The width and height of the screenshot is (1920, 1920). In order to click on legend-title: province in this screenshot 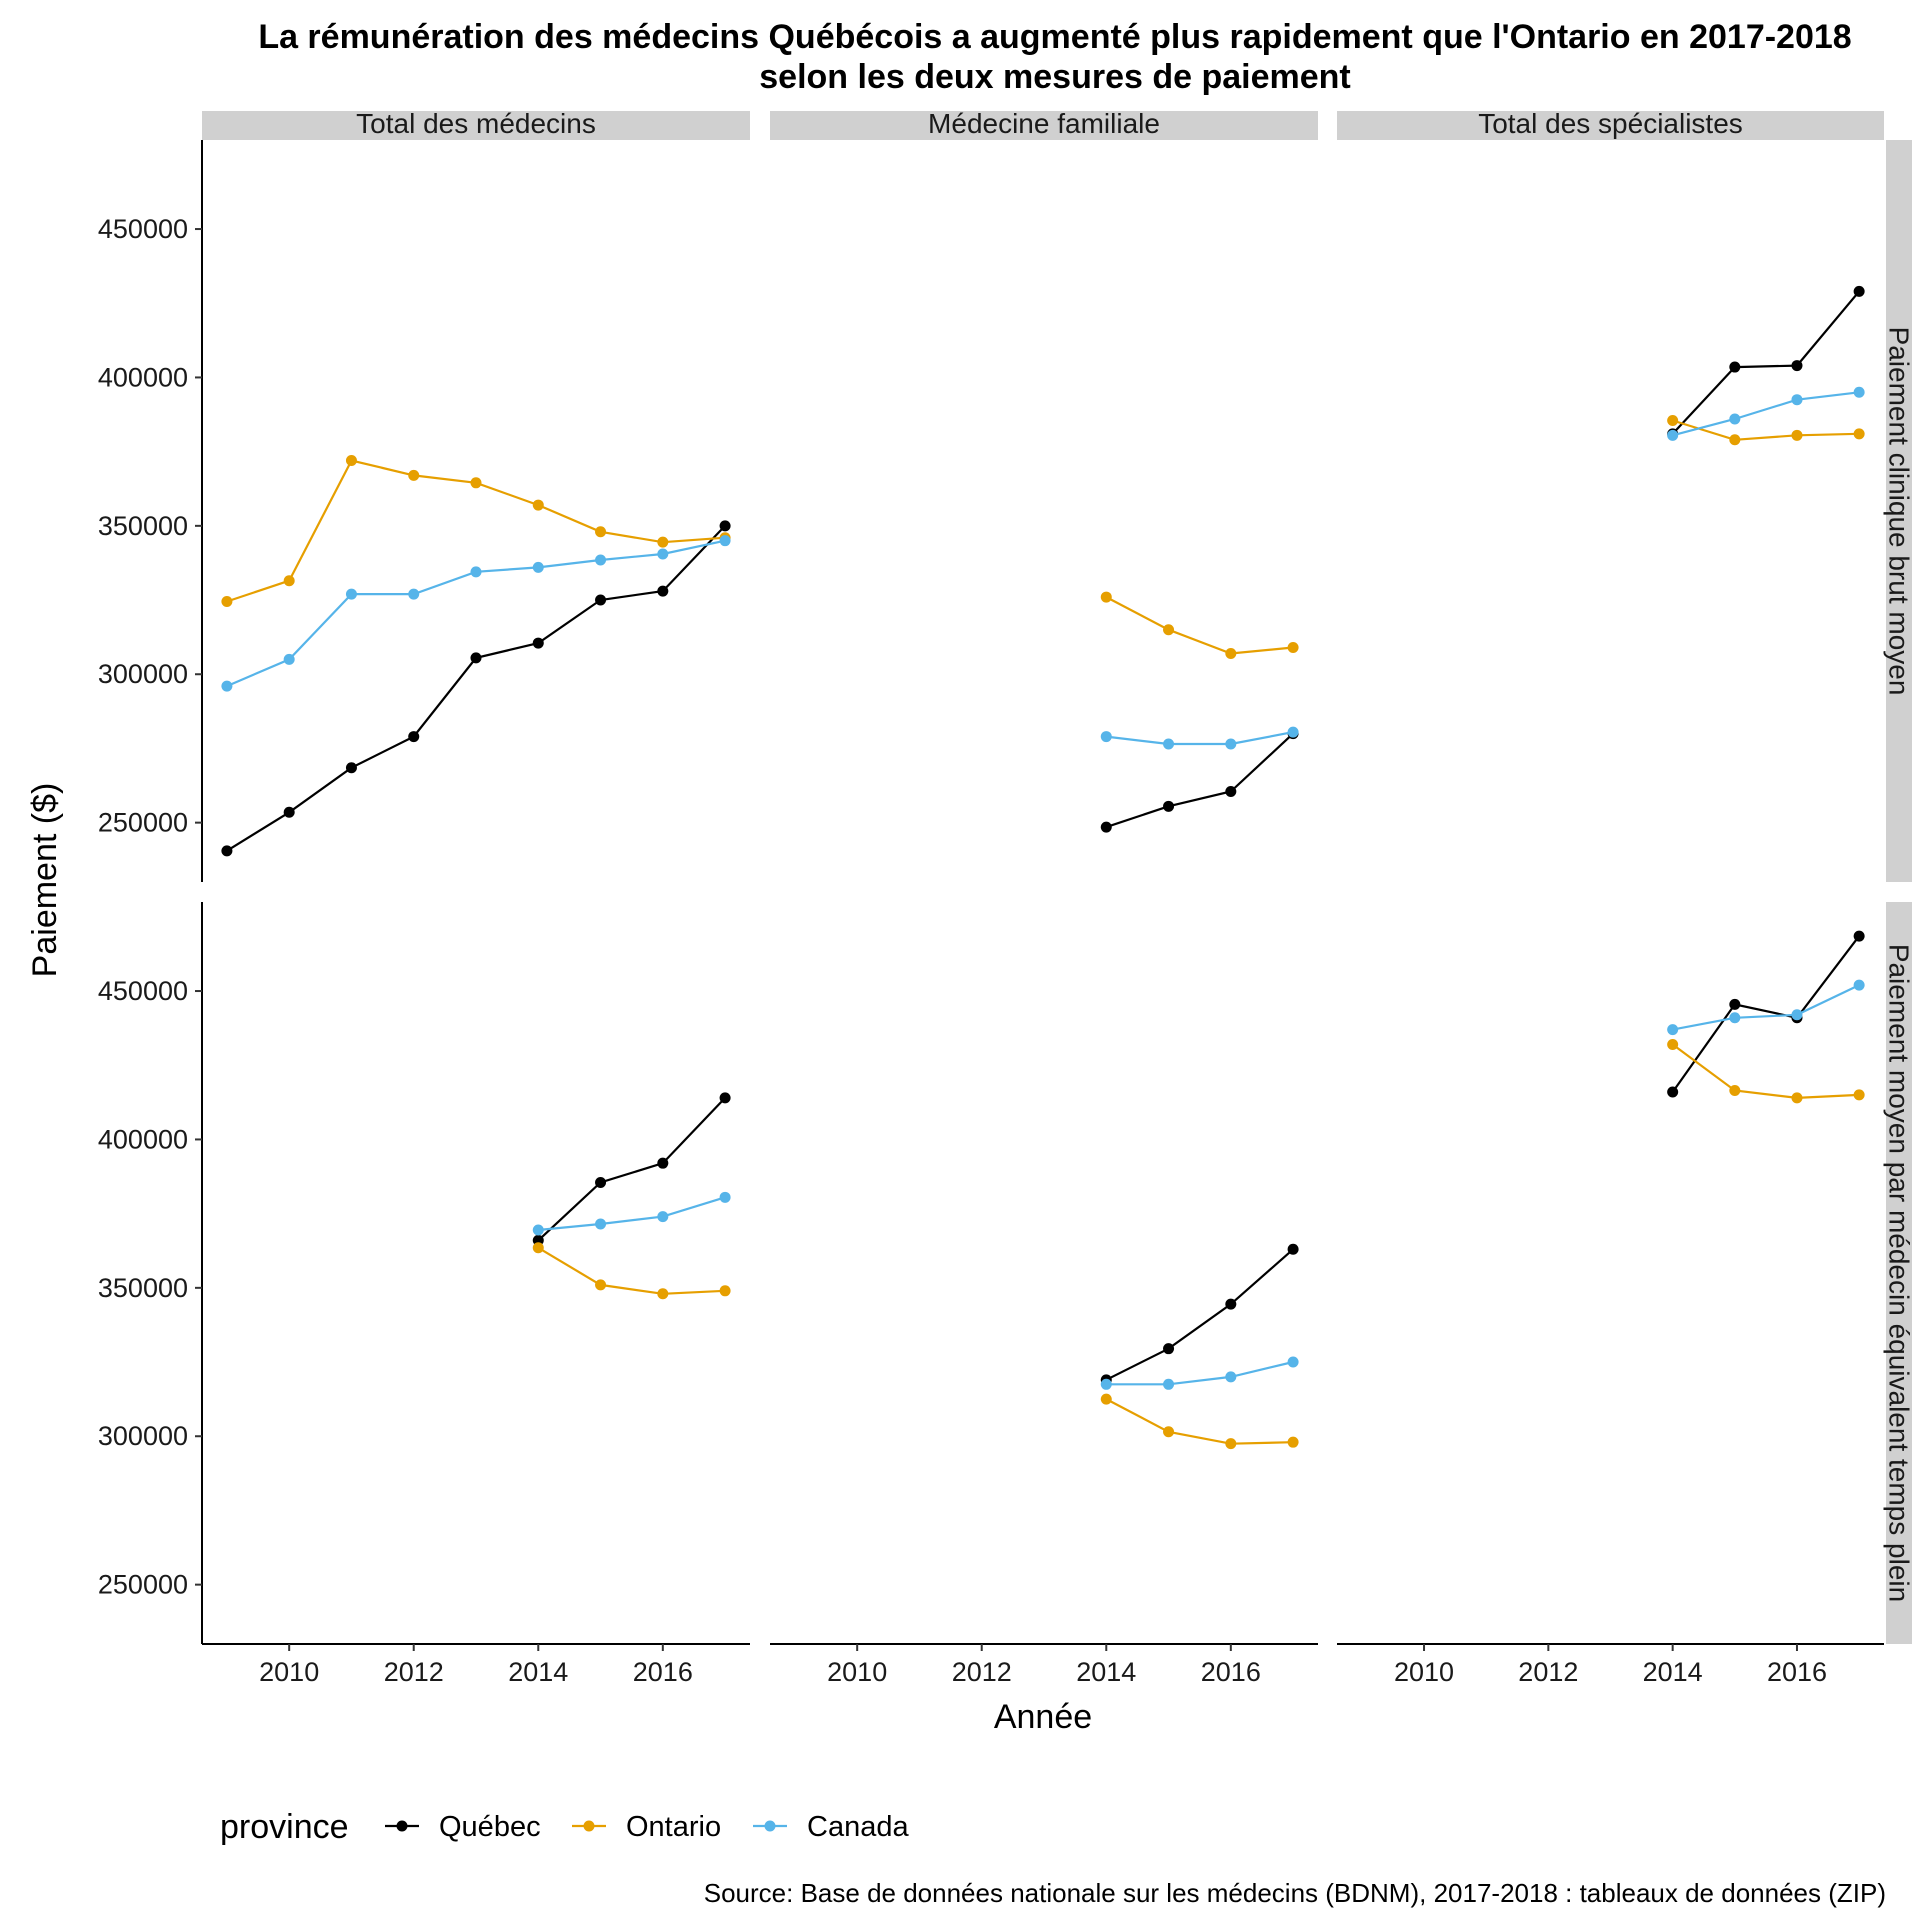, I will do `click(284, 1827)`.